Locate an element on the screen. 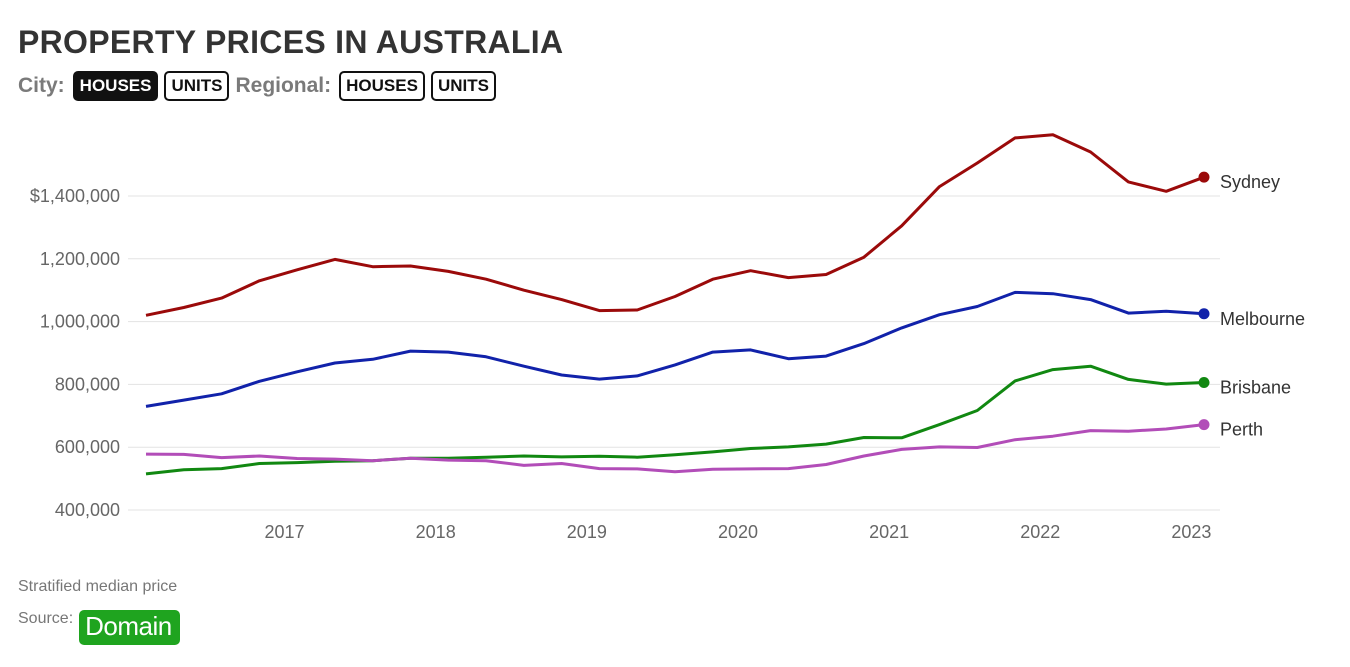 This screenshot has height=667, width=1350. series-end-marker-sydney is located at coordinates (1204, 177).